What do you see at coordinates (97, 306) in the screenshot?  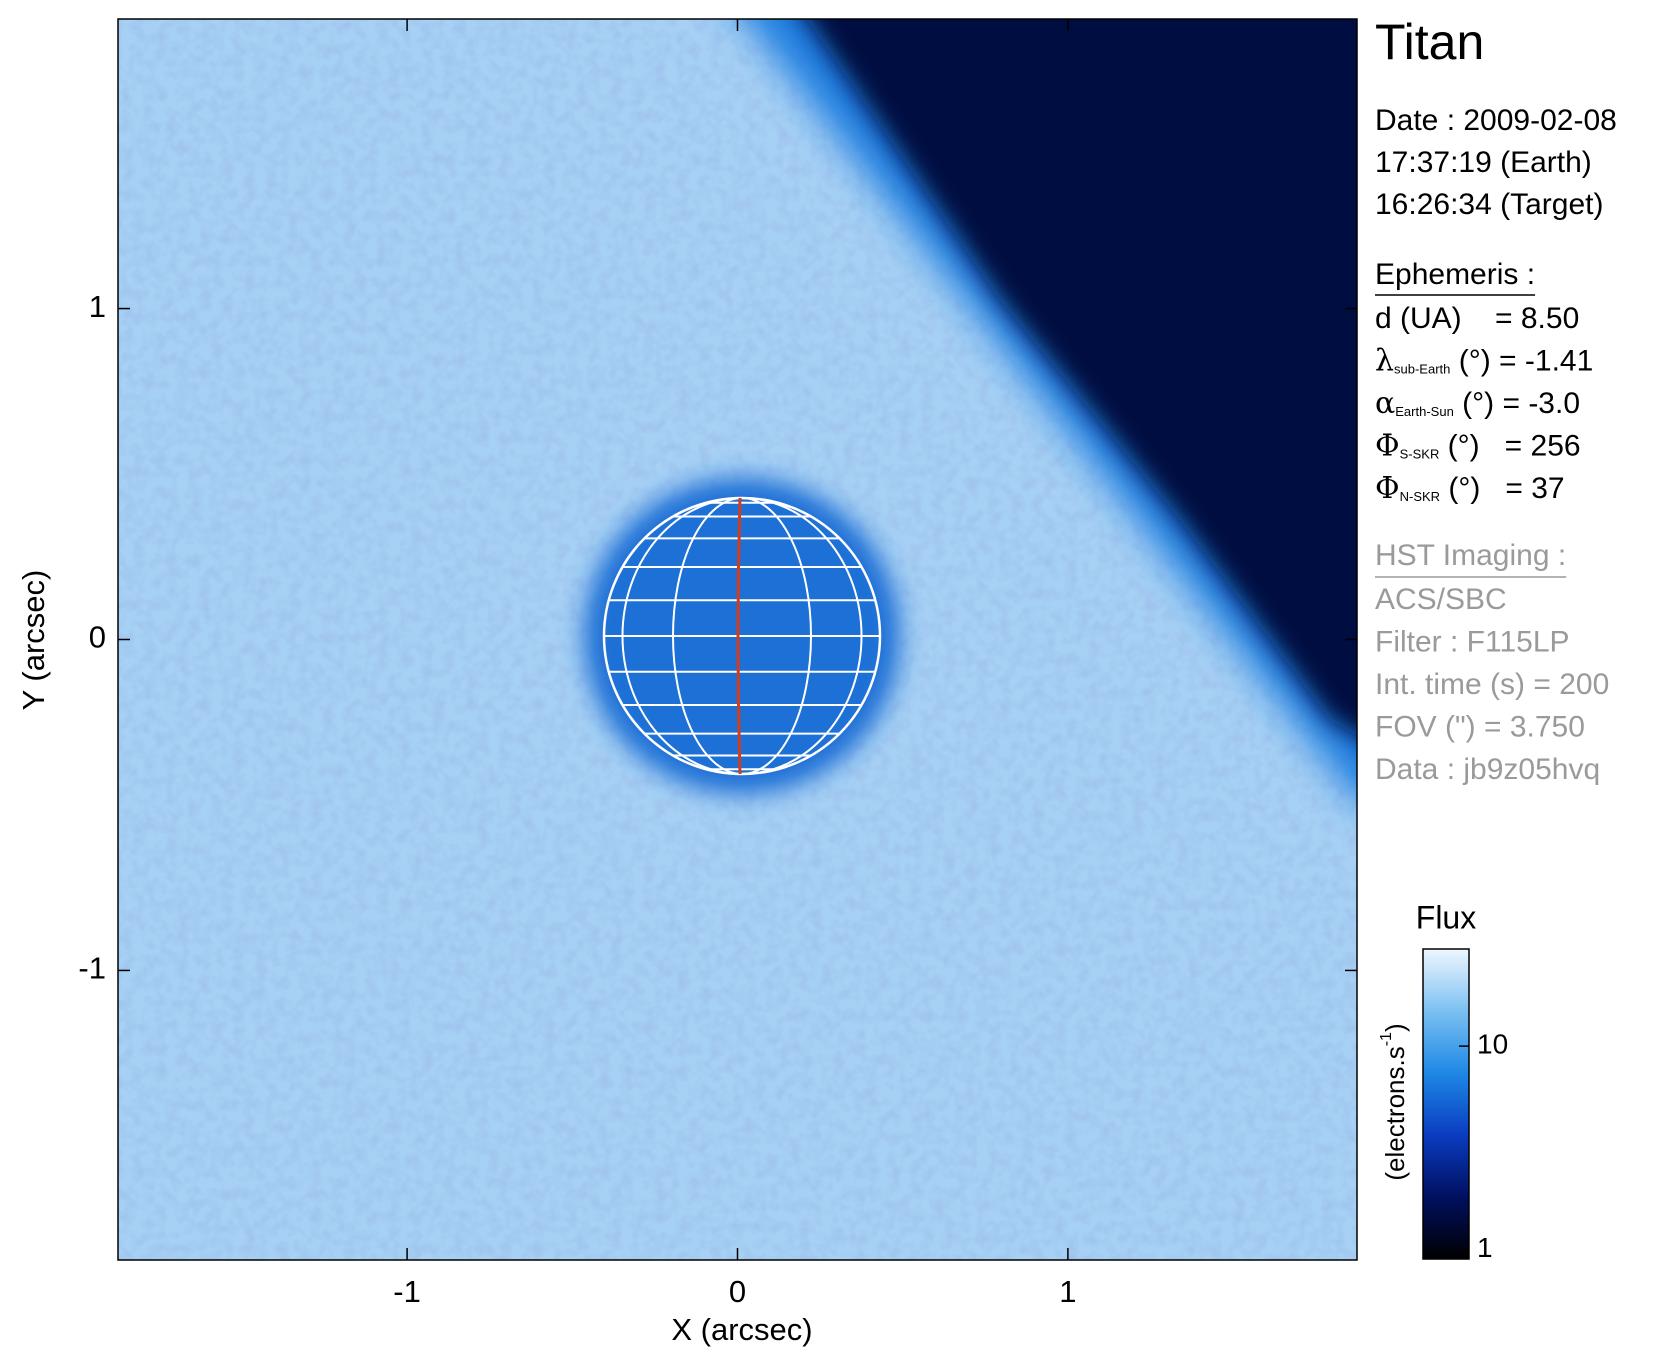 I see `y-tick-label: 1` at bounding box center [97, 306].